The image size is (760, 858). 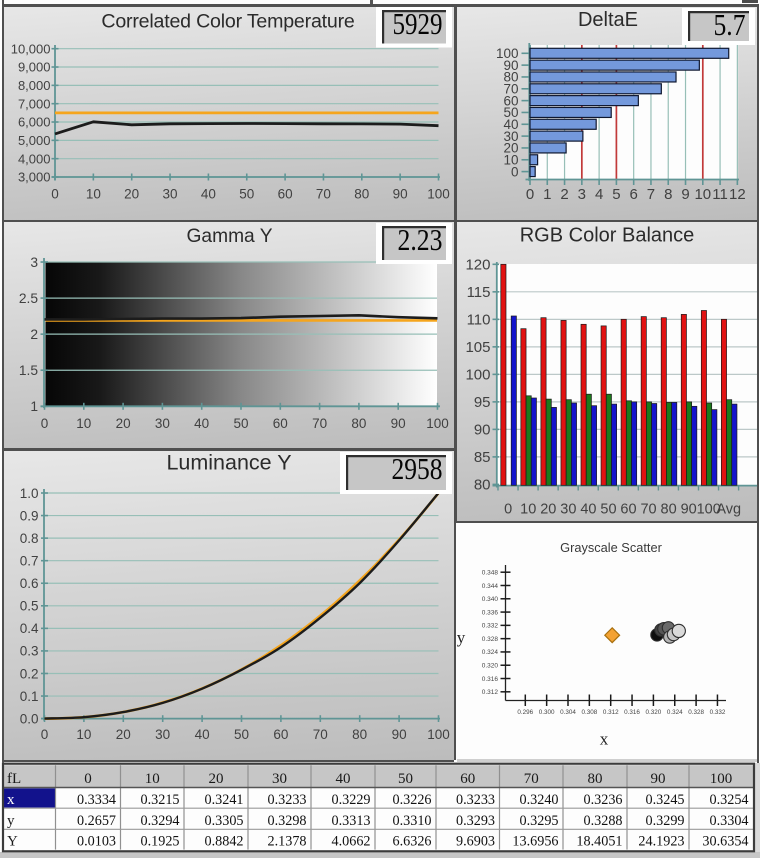 What do you see at coordinates (29, 298) in the screenshot?
I see `svg-text: 2.5` at bounding box center [29, 298].